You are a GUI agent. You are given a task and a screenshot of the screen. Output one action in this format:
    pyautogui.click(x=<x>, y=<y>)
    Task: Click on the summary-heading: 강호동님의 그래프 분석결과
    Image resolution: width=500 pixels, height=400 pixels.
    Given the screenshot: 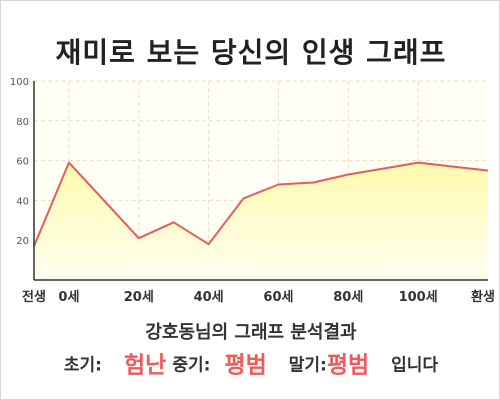 What is the action you would take?
    pyautogui.click(x=251, y=332)
    